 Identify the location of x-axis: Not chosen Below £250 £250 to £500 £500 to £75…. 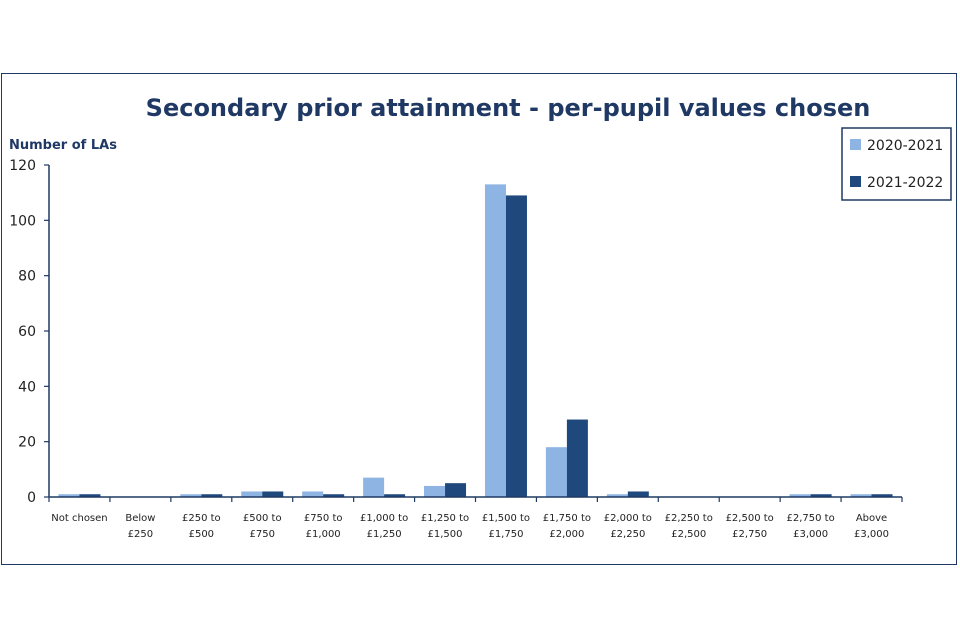
(475, 518).